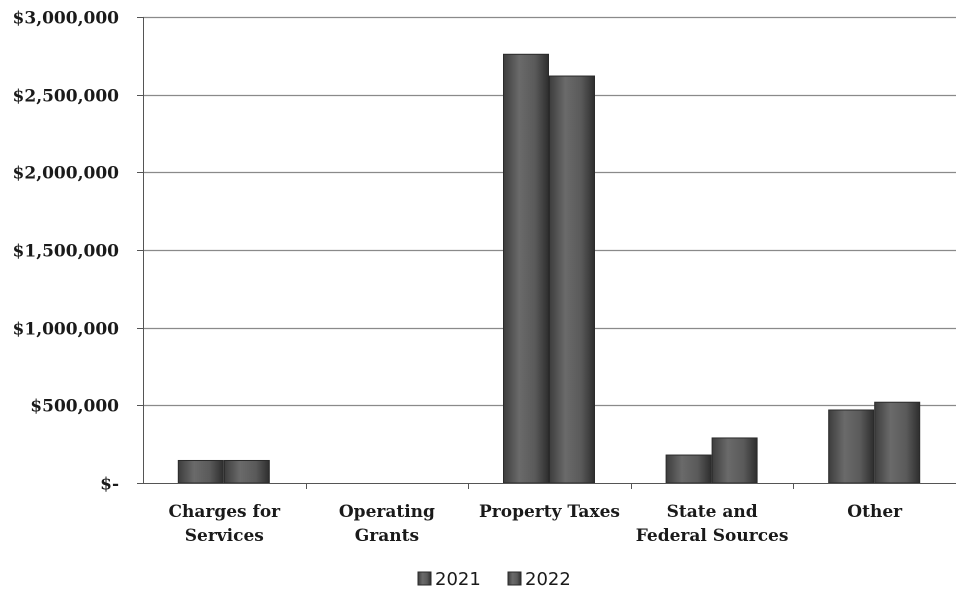 The width and height of the screenshot is (956, 599). What do you see at coordinates (424, 578) in the screenshot?
I see `legend-swatch-2021` at bounding box center [424, 578].